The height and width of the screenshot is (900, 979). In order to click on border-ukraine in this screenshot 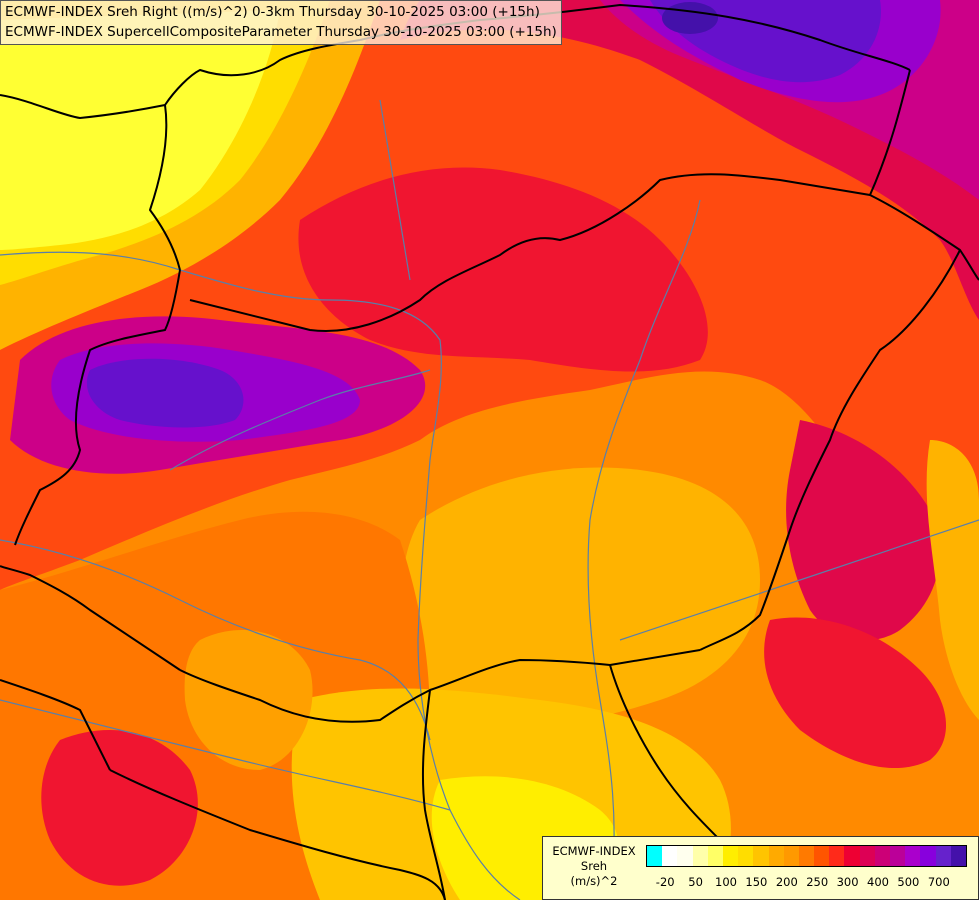, I will do `click(924, 175)`.